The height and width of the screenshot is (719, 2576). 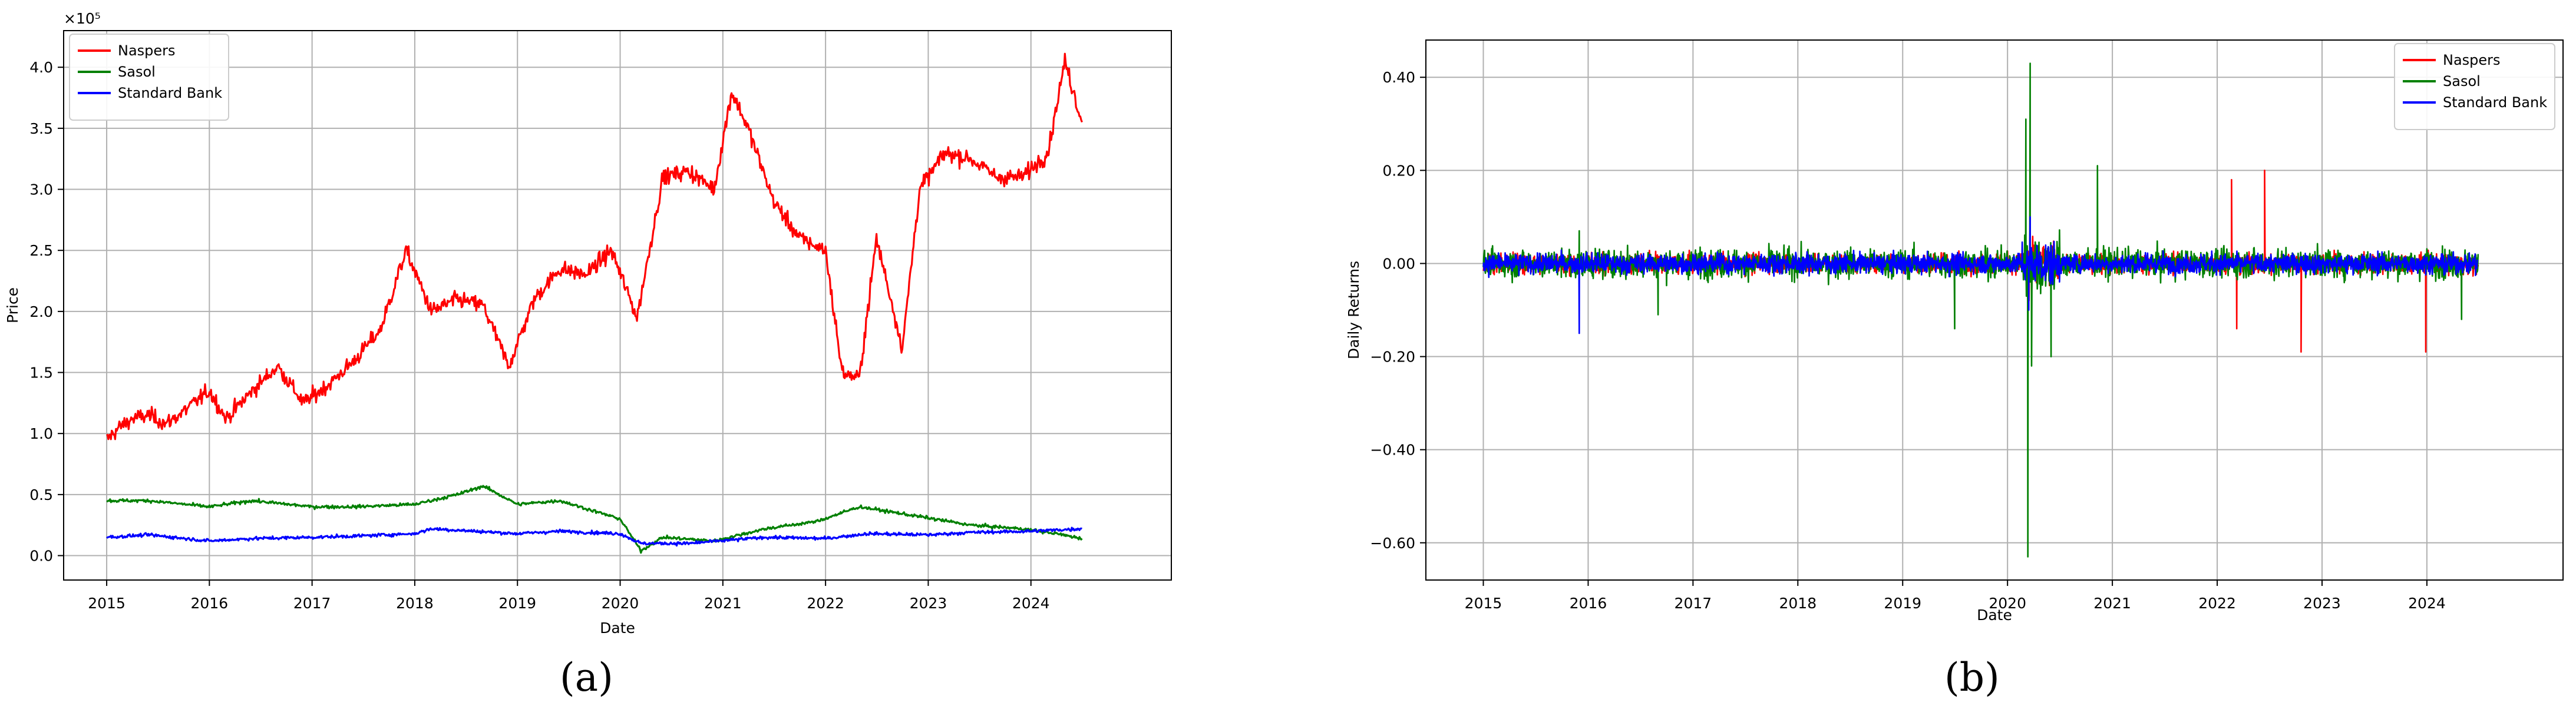 I want to click on y-tick-label: 3.0, so click(x=41, y=189).